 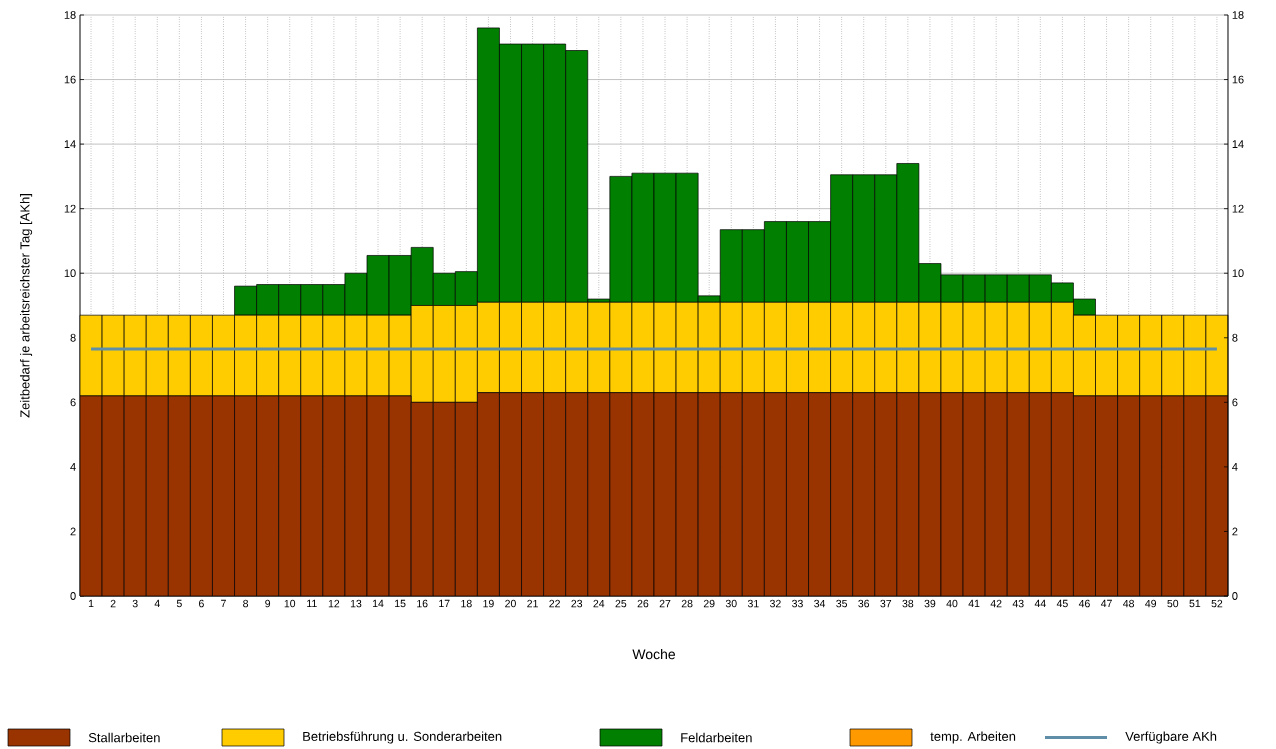 What do you see at coordinates (820, 603) in the screenshot?
I see `x-tick-label: 34` at bounding box center [820, 603].